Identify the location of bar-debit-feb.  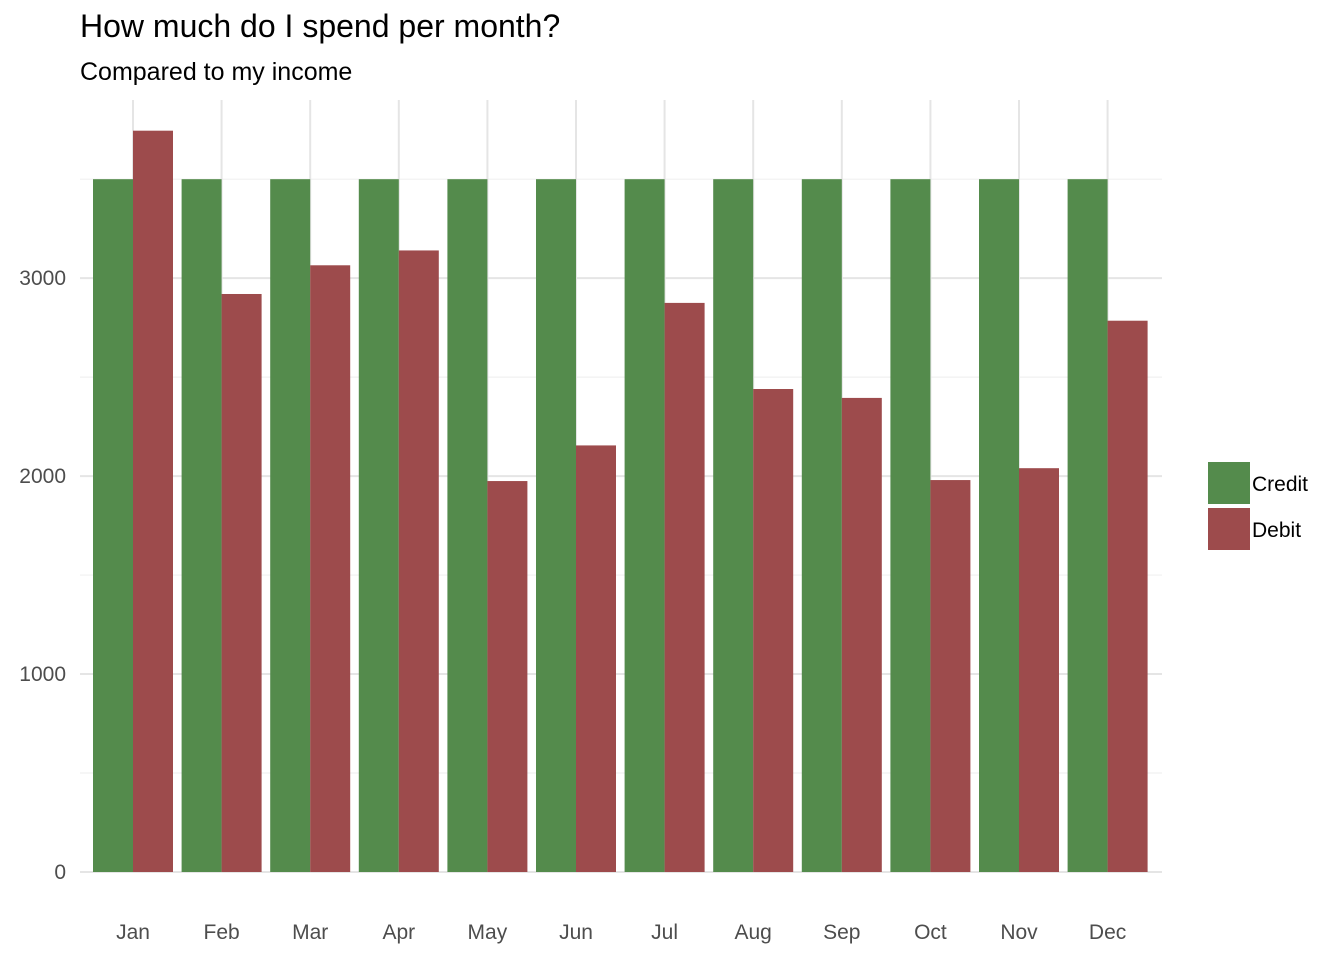
(241, 582).